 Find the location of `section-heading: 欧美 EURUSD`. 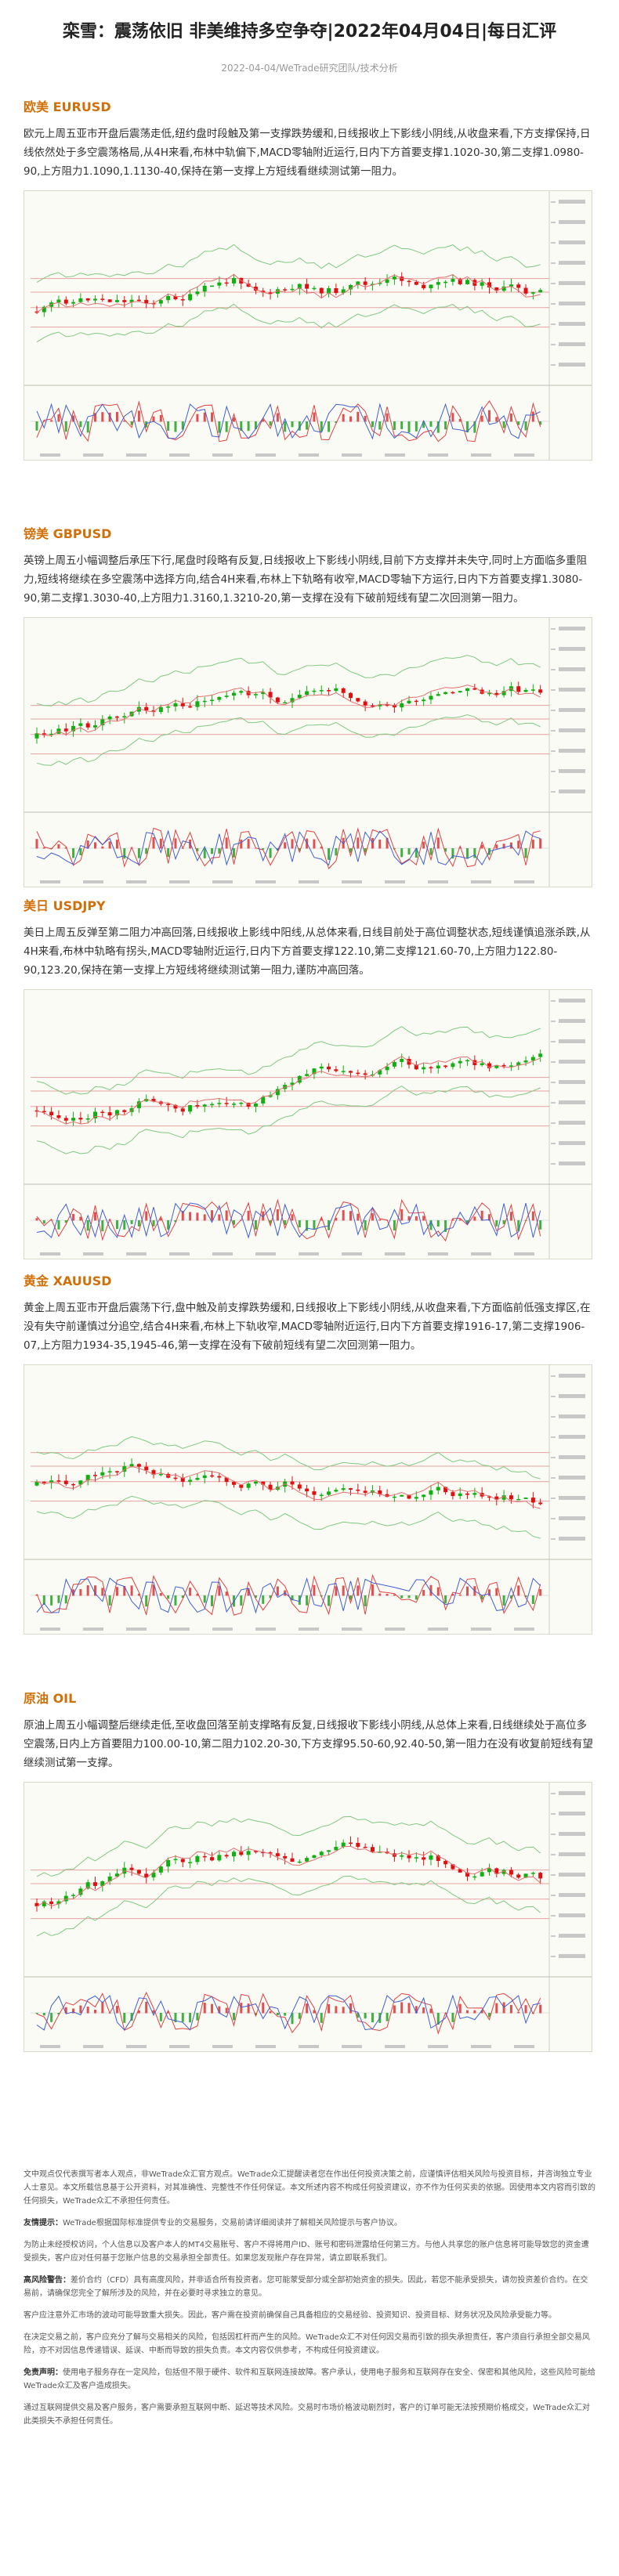

section-heading: 欧美 EURUSD is located at coordinates (67, 106).